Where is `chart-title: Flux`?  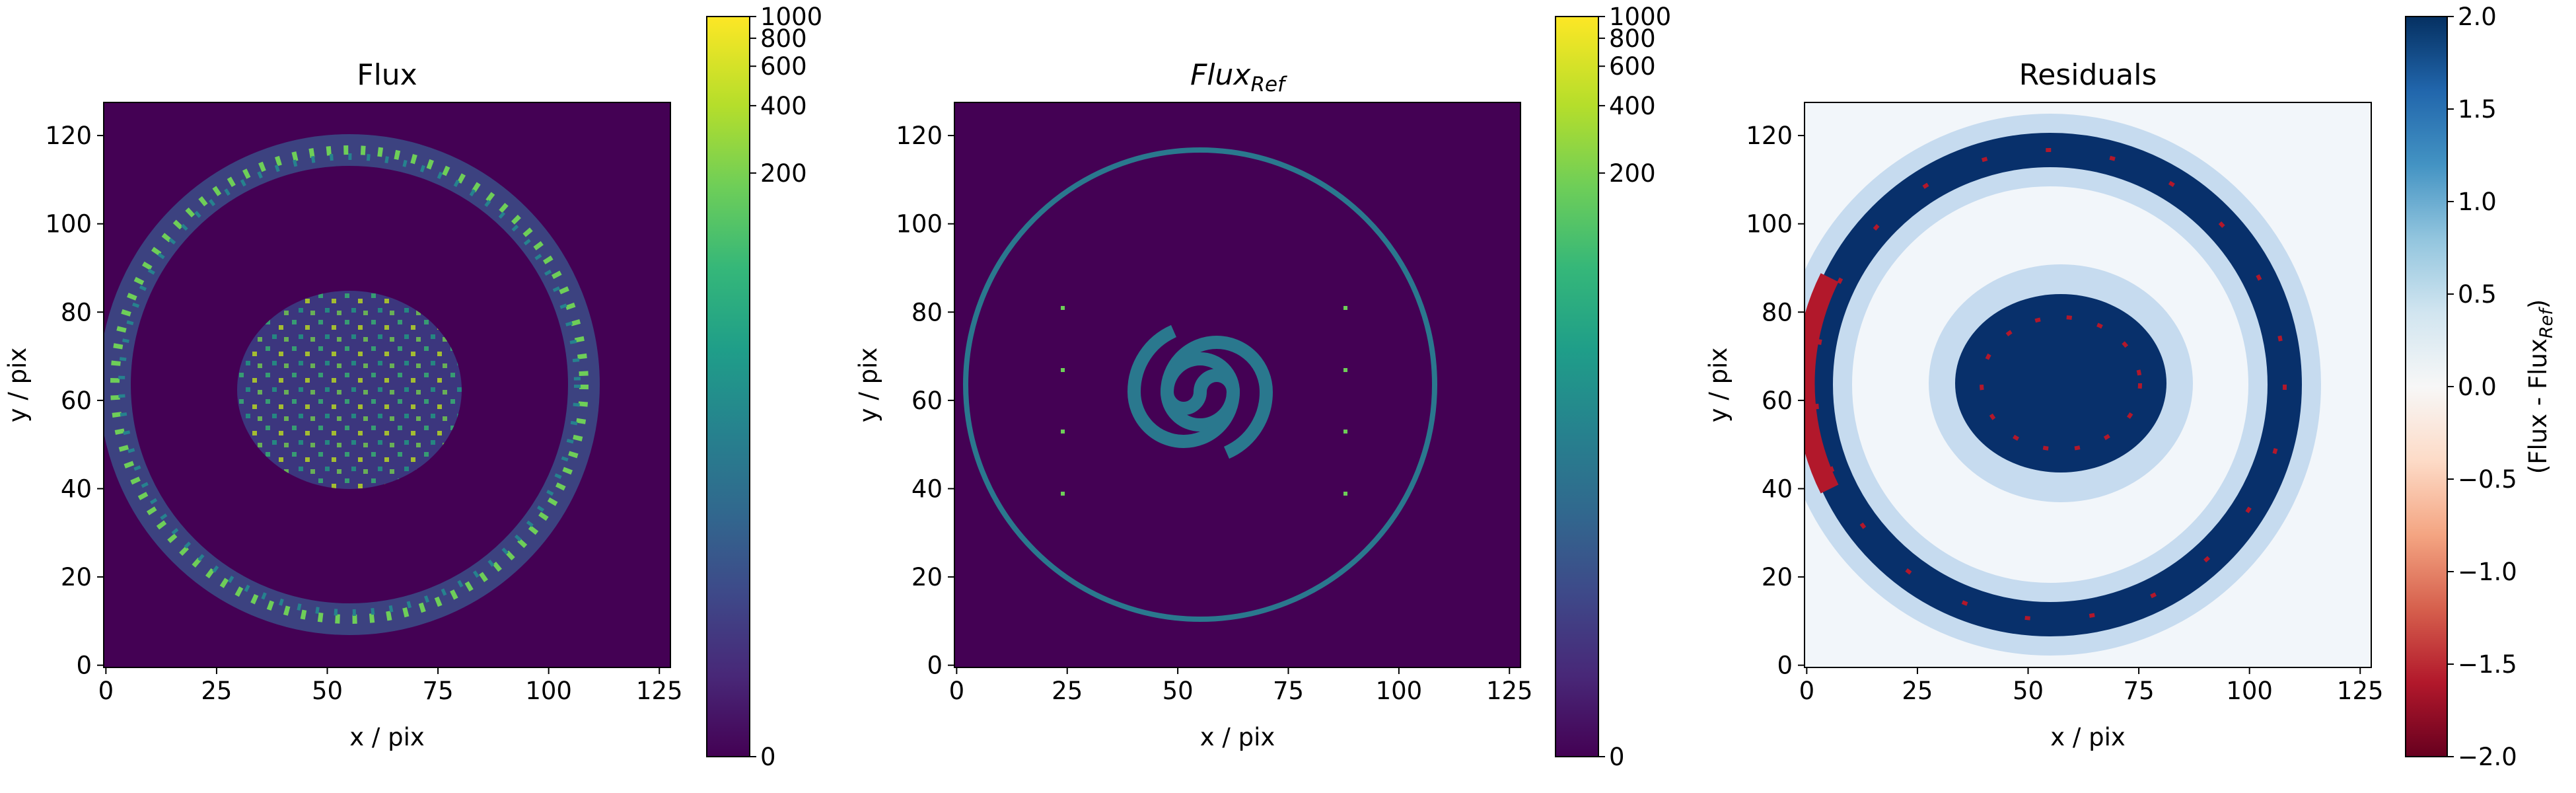 chart-title: Flux is located at coordinates (387, 75).